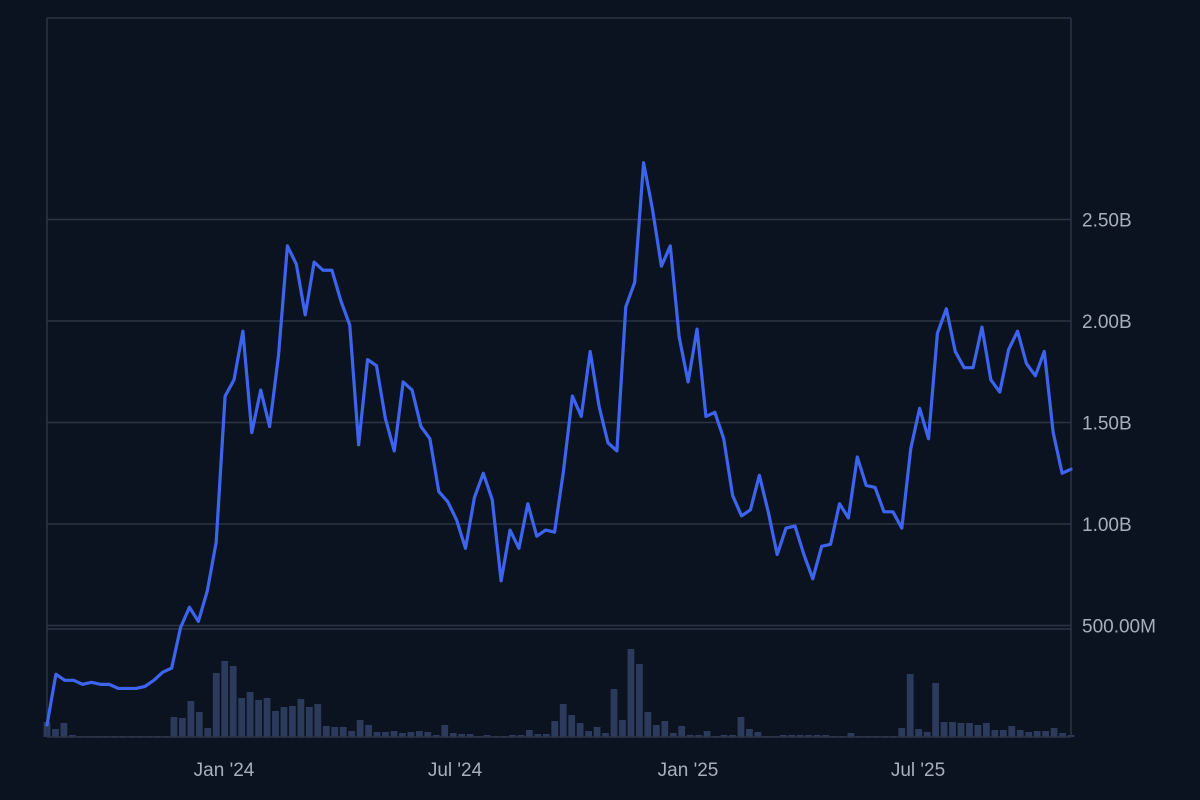 The image size is (1200, 800). What do you see at coordinates (918, 770) in the screenshot?
I see `x-tick-label: Jul '25` at bounding box center [918, 770].